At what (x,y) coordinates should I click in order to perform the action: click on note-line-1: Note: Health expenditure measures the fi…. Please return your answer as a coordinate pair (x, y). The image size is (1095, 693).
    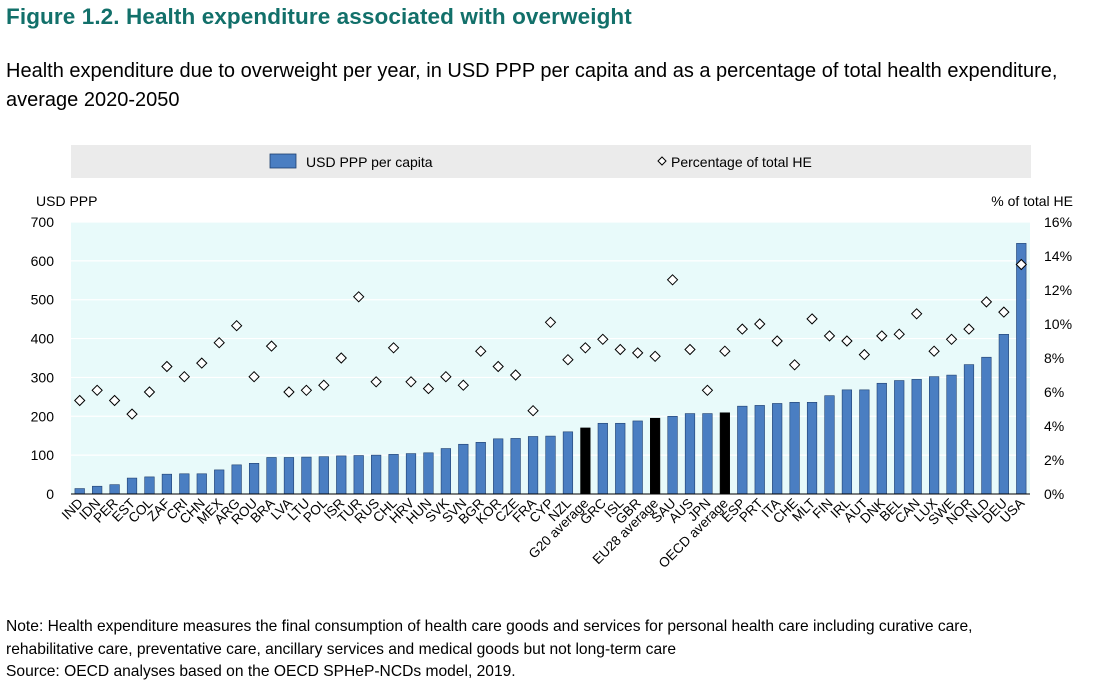
    Looking at the image, I should click on (489, 626).